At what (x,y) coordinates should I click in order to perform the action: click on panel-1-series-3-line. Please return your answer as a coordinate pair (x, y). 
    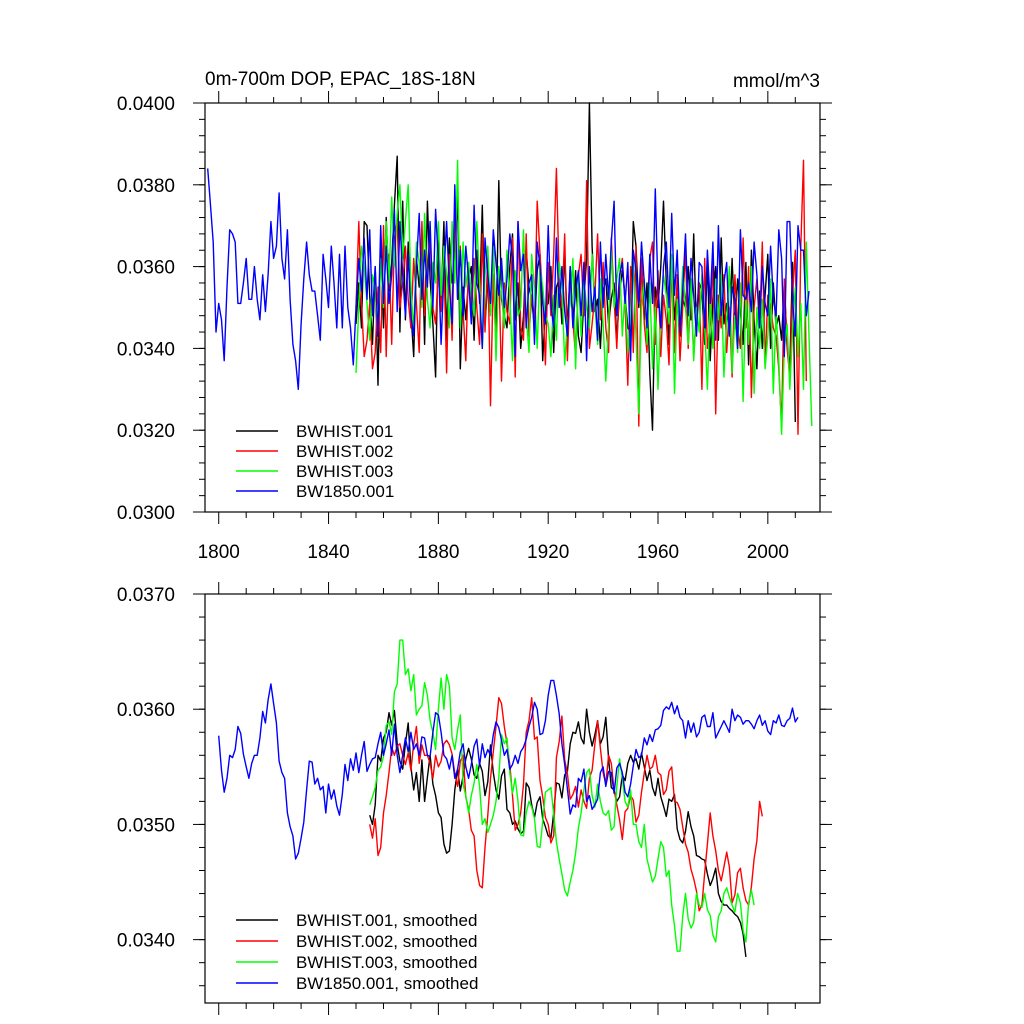
    Looking at the image, I should click on (508, 769).